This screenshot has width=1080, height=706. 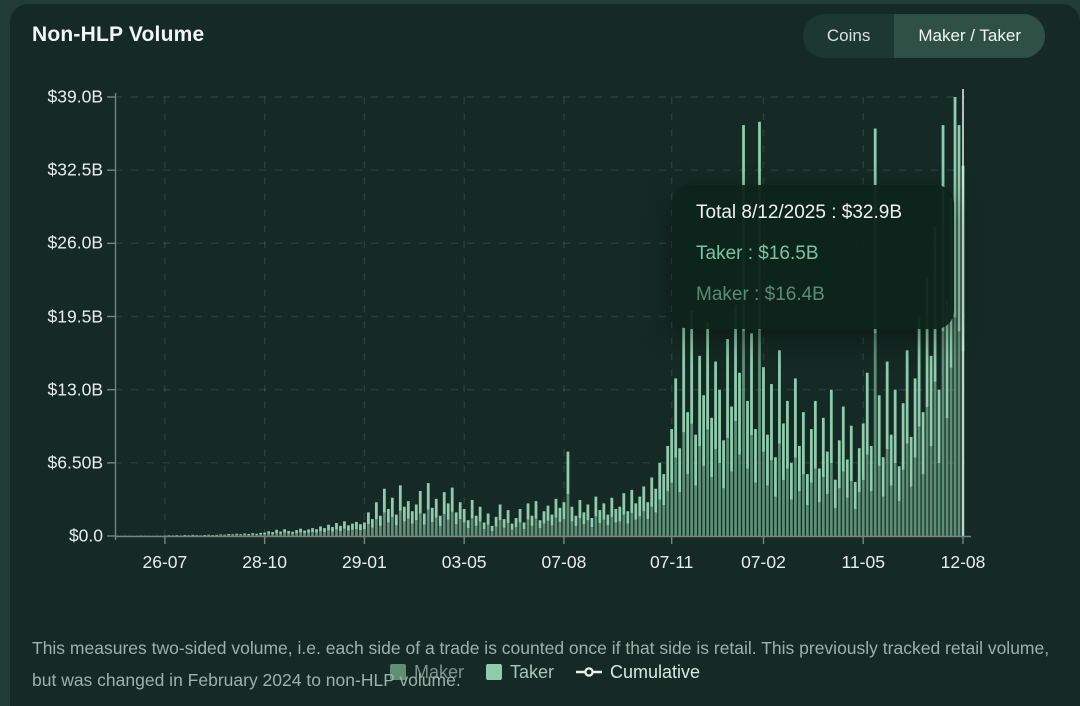 I want to click on legend-item-cumulative: Cumulative, so click(x=638, y=672).